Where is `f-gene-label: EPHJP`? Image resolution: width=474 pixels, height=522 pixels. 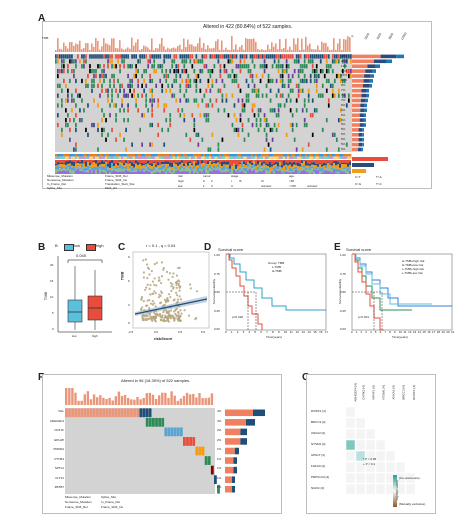
f-gene-label: EPHJP is located at coordinates (59, 439).